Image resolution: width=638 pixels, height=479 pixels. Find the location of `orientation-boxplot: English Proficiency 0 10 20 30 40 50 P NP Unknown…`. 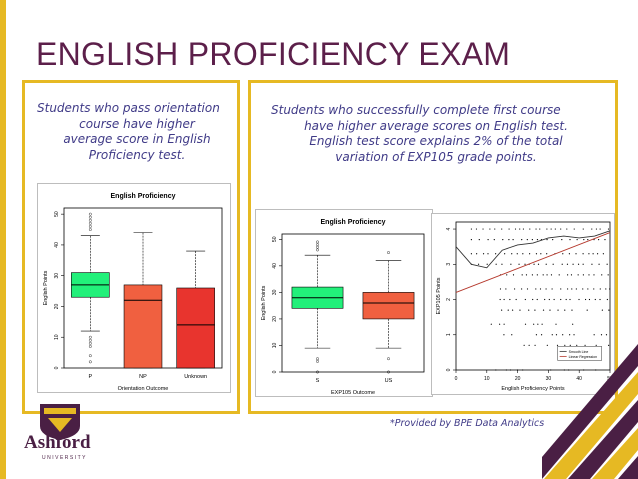

orientation-boxplot: English Proficiency 0 10 20 30 40 50 P NP Unknown… is located at coordinates (133, 292).